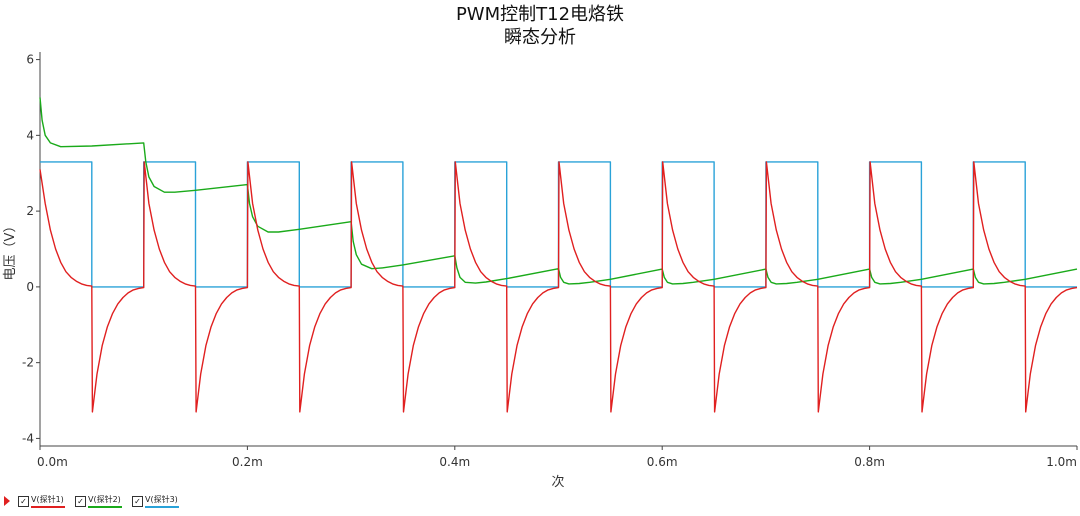 The width and height of the screenshot is (1080, 516). I want to click on chart-title: PWM控制T12电烙铁, so click(540, 14).